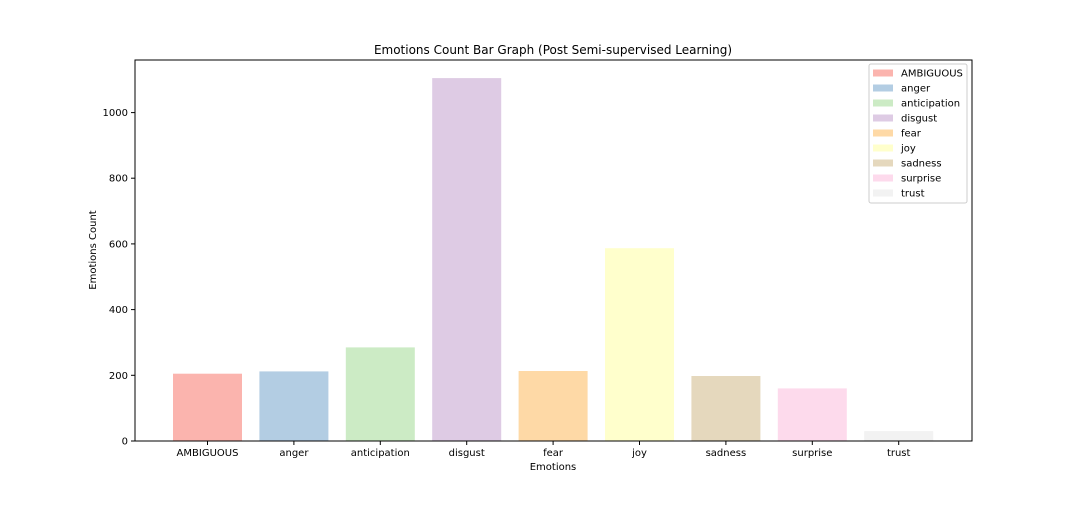 Image resolution: width=1080 pixels, height=508 pixels. I want to click on legend-label: trust, so click(913, 194).